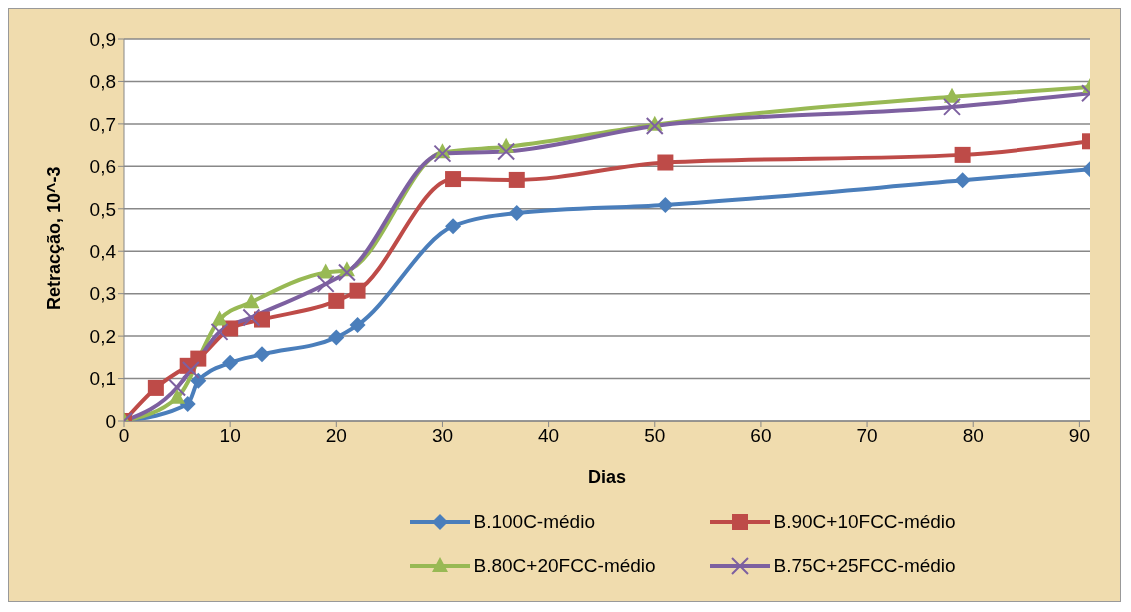  Describe the element at coordinates (102, 124) in the screenshot. I see `y-tick-label: 0,7` at that location.